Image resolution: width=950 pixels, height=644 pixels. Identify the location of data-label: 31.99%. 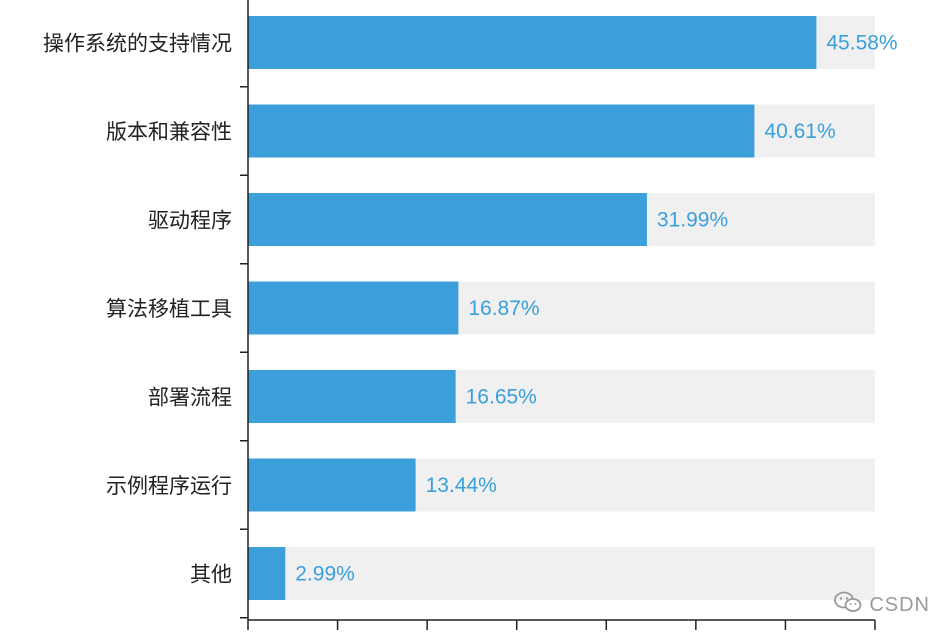
(692, 220).